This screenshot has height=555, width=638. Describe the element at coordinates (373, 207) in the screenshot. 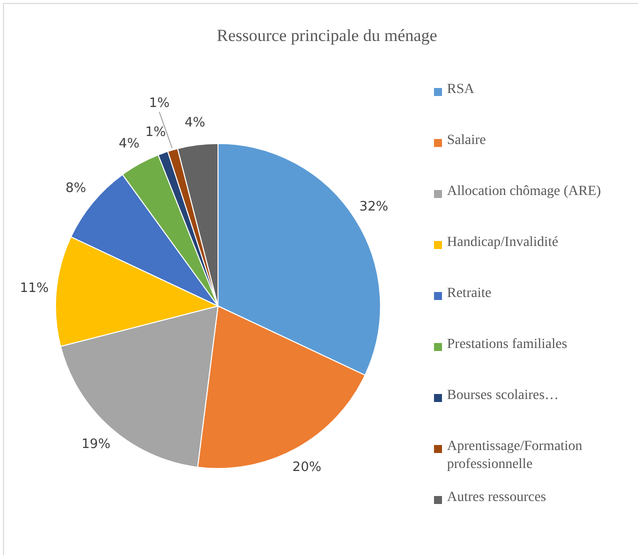

I see `data-label: 32%` at that location.